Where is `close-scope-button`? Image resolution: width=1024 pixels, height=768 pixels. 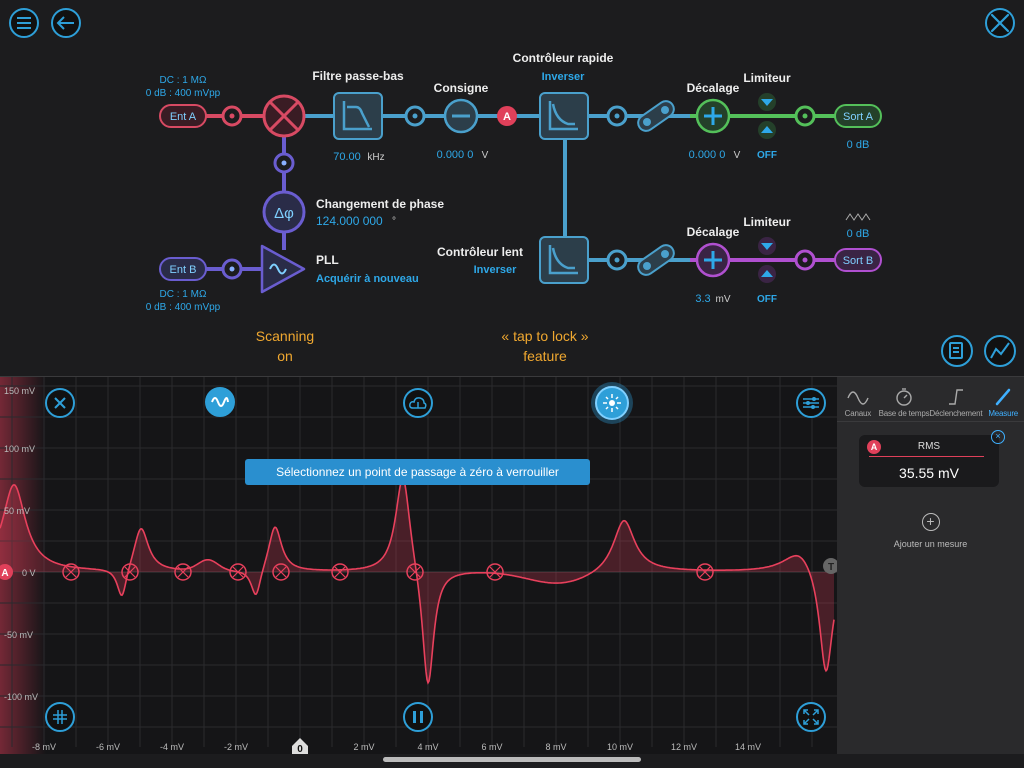 close-scope-button is located at coordinates (60, 403).